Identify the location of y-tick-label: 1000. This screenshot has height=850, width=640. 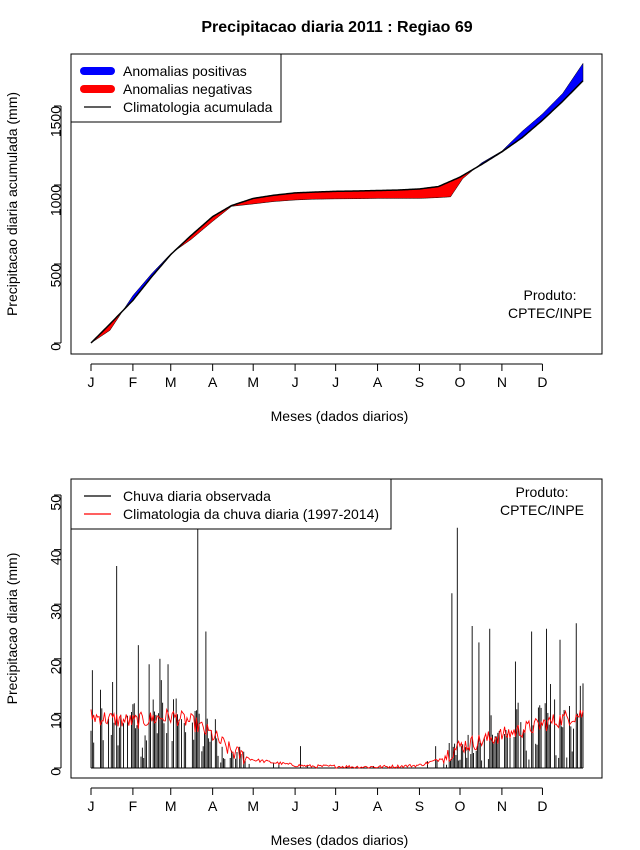
(56, 200).